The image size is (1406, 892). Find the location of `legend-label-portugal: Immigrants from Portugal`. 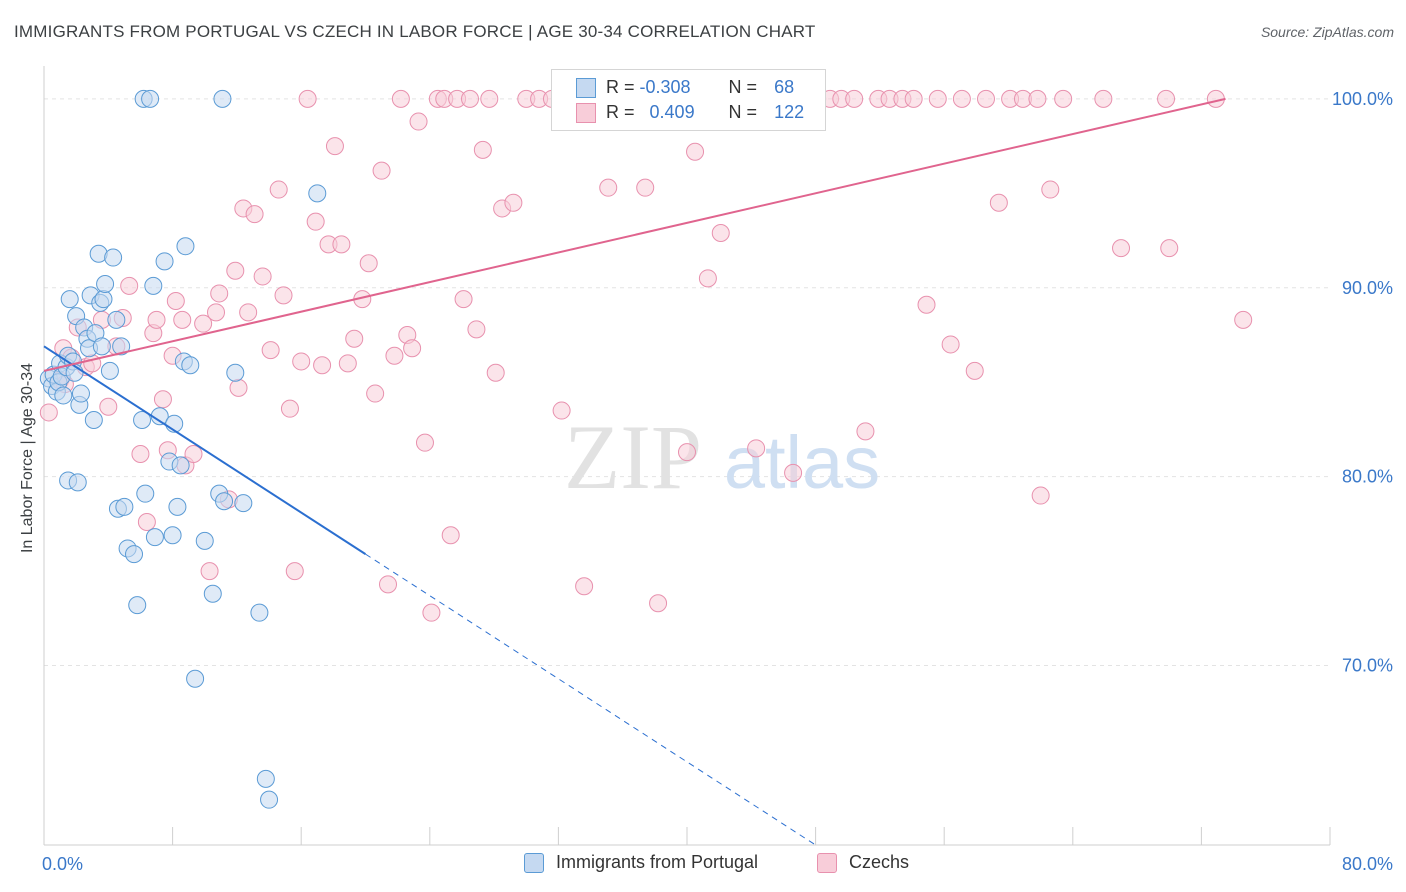

legend-label-portugal: Immigrants from Portugal is located at coordinates (657, 862).